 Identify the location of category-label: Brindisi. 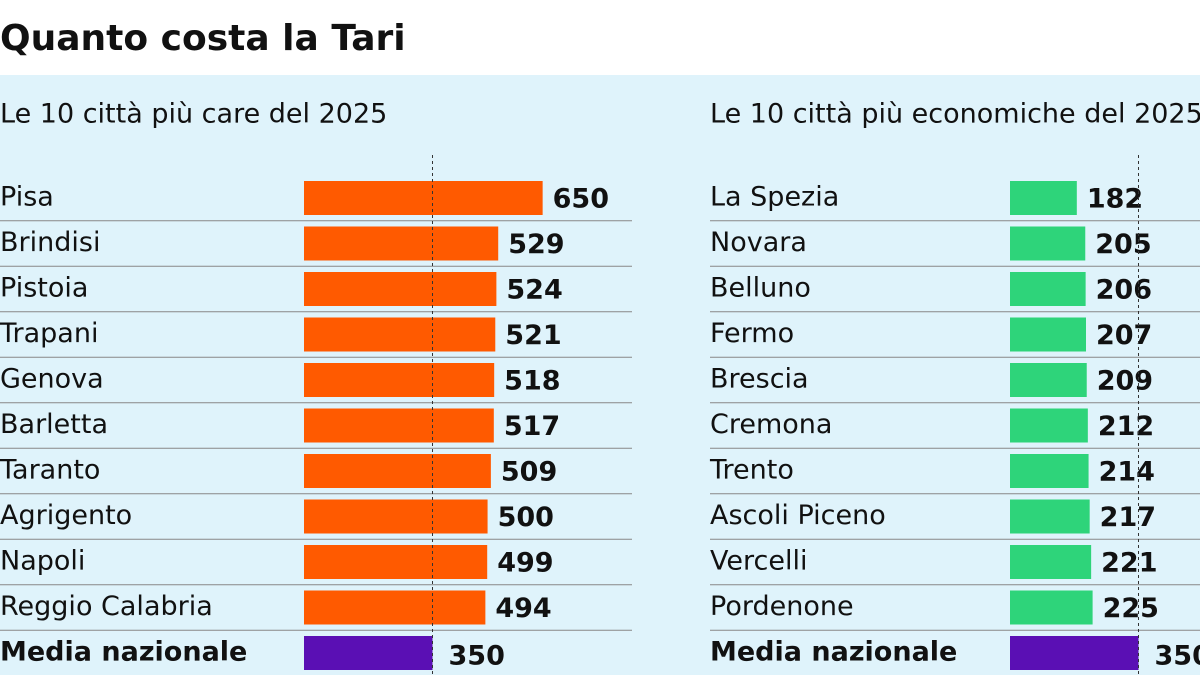
(50, 242).